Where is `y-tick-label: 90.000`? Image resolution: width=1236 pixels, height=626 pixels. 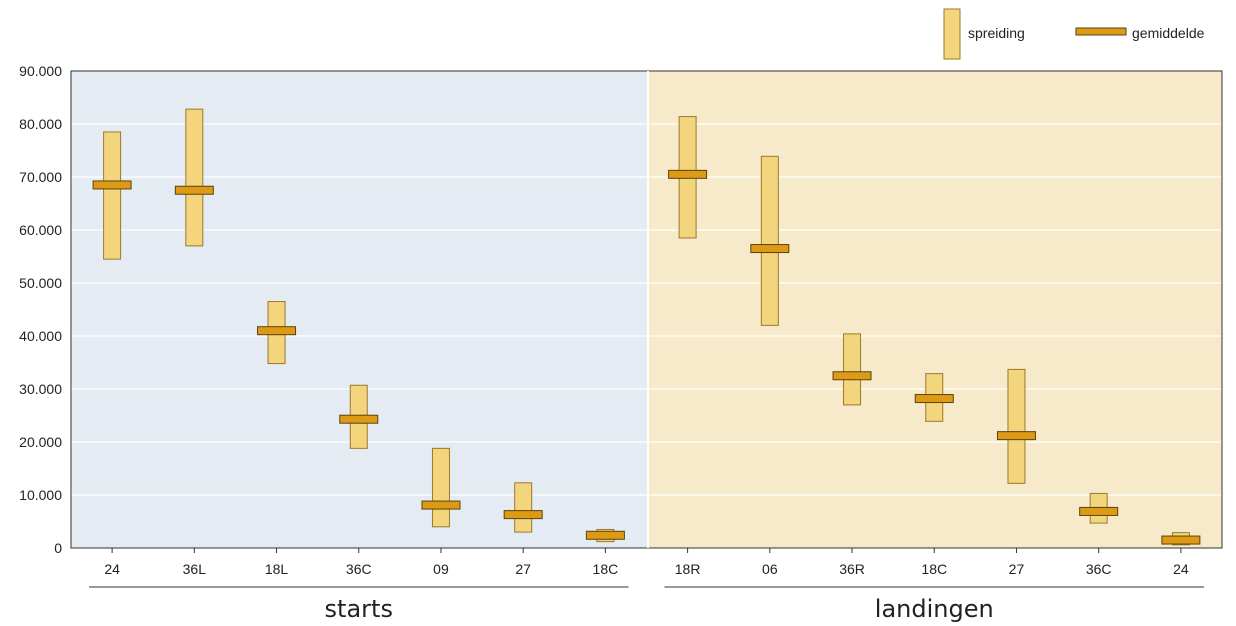 y-tick-label: 90.000 is located at coordinates (40, 71).